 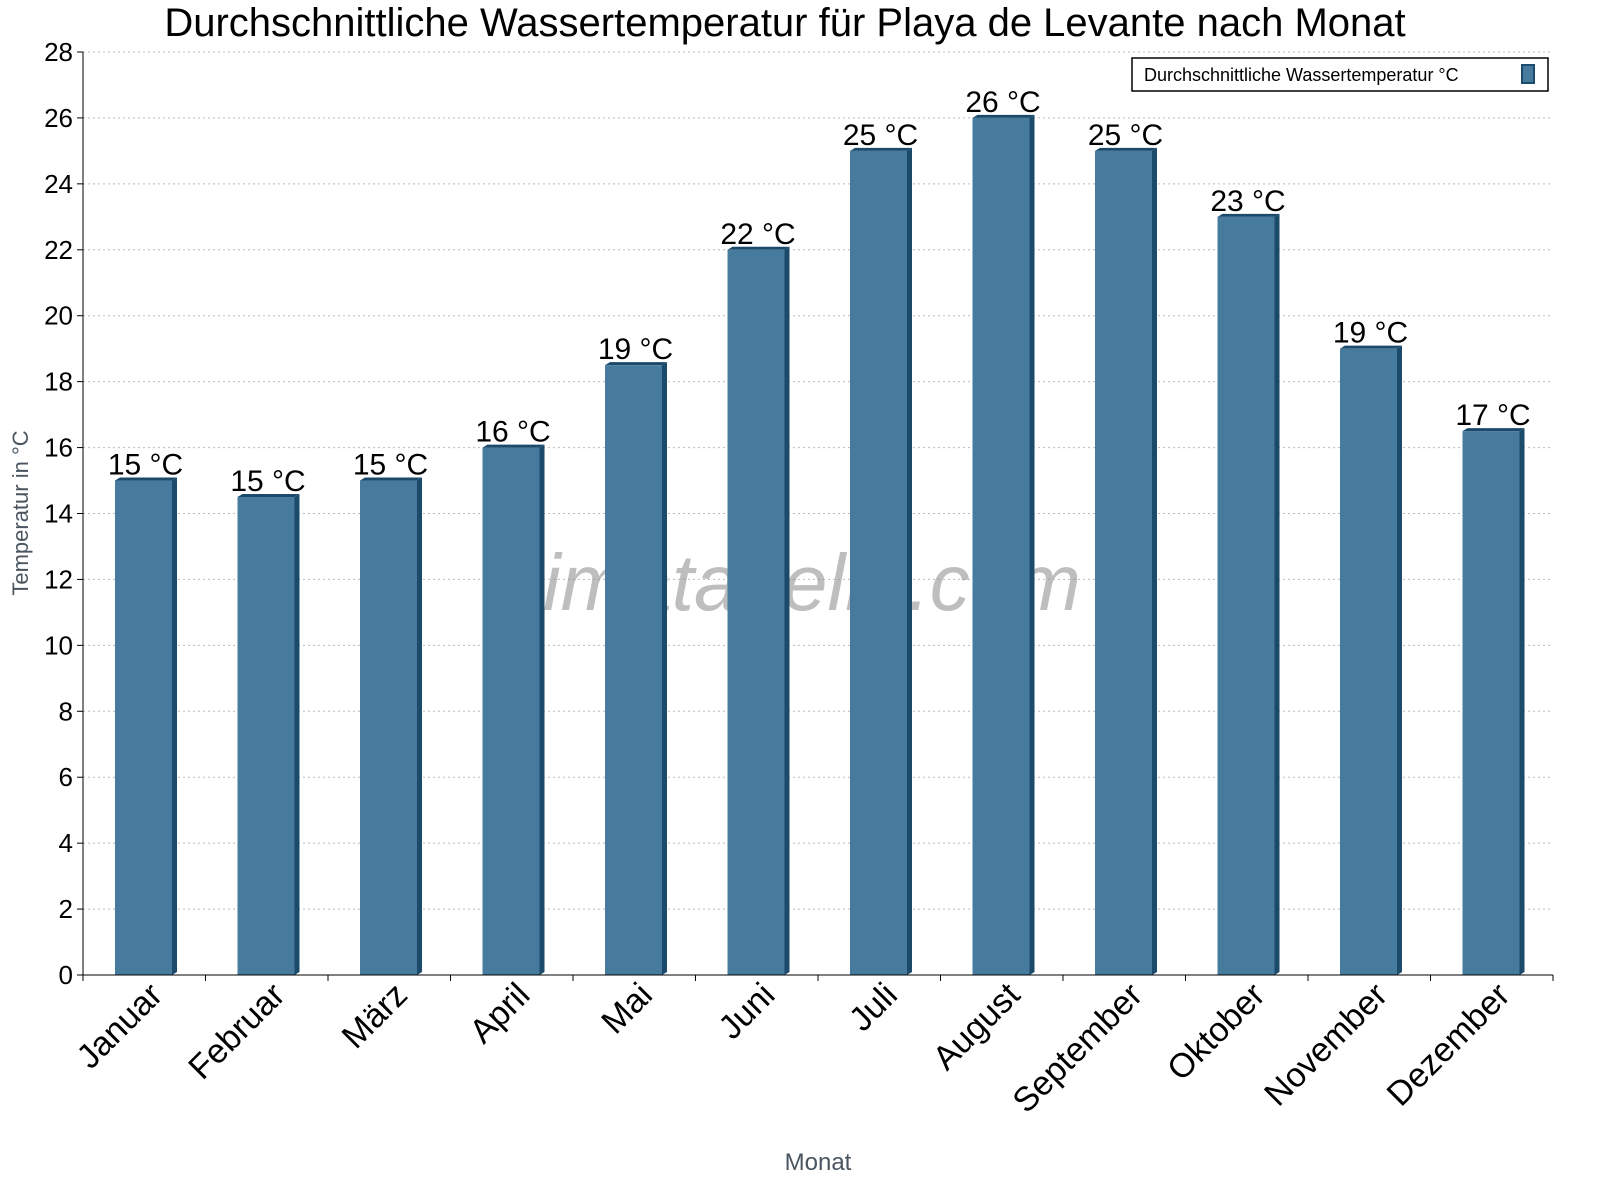 I want to click on x-tick-label: Juli, so click(x=873, y=1007).